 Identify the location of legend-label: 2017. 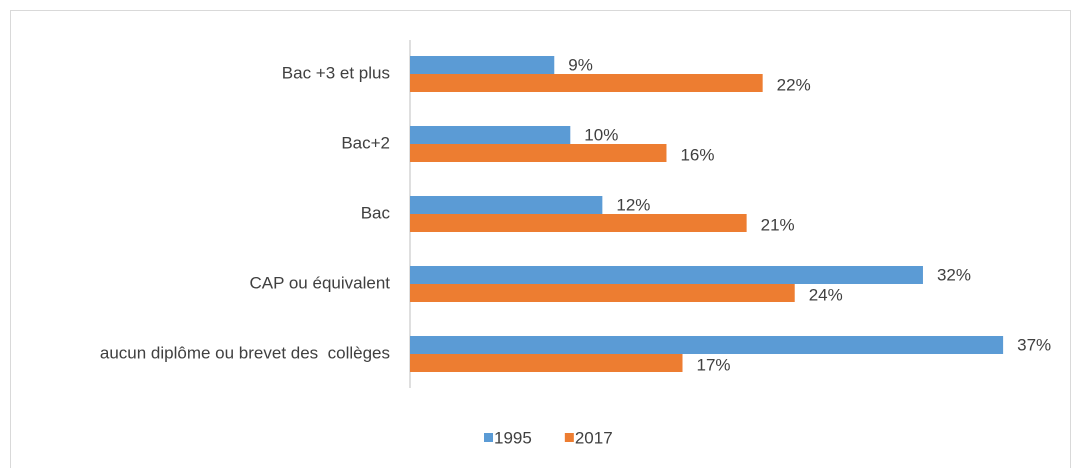
(594, 437).